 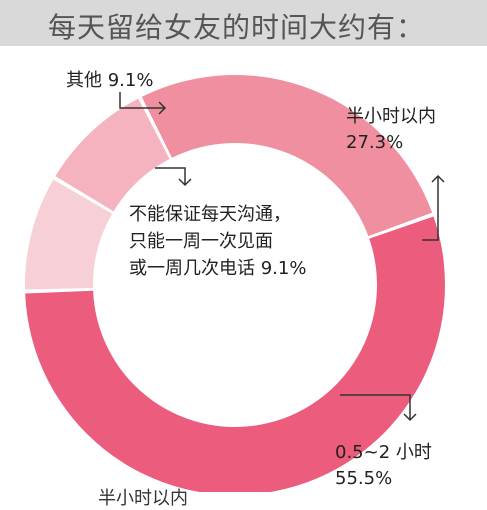 I want to click on chart-title: 每天留给女友的时间大约有：, so click(x=237, y=27).